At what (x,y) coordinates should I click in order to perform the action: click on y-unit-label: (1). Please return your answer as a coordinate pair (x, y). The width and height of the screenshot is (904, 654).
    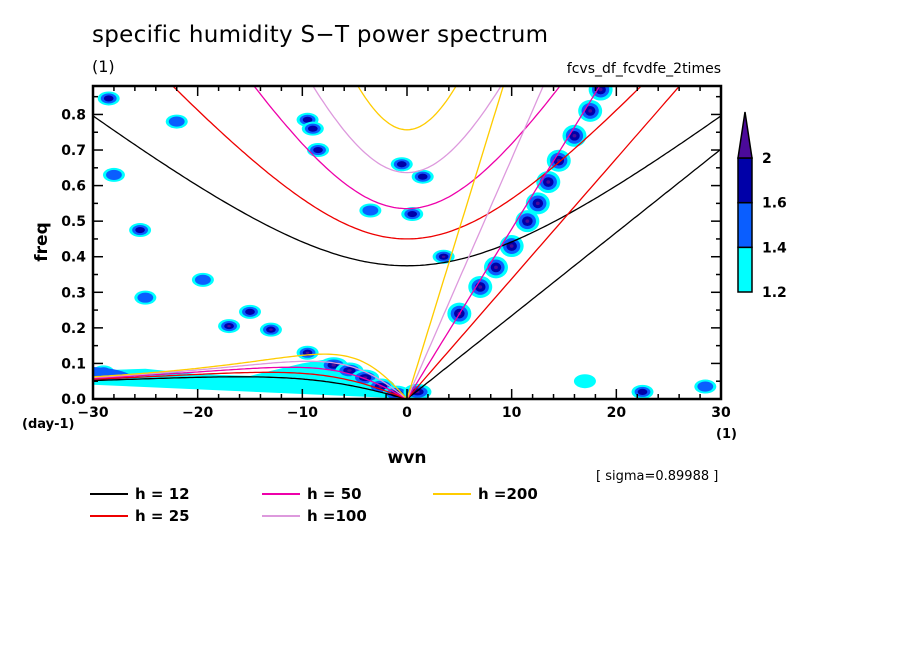
    Looking at the image, I should click on (103, 66).